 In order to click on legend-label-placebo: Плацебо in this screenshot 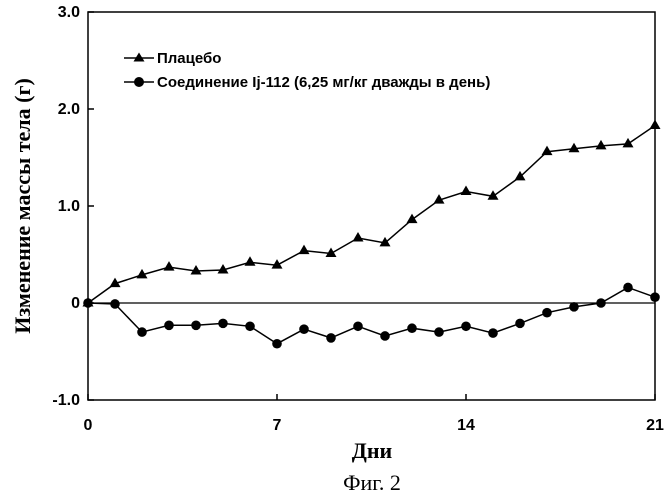, I will do `click(189, 58)`.